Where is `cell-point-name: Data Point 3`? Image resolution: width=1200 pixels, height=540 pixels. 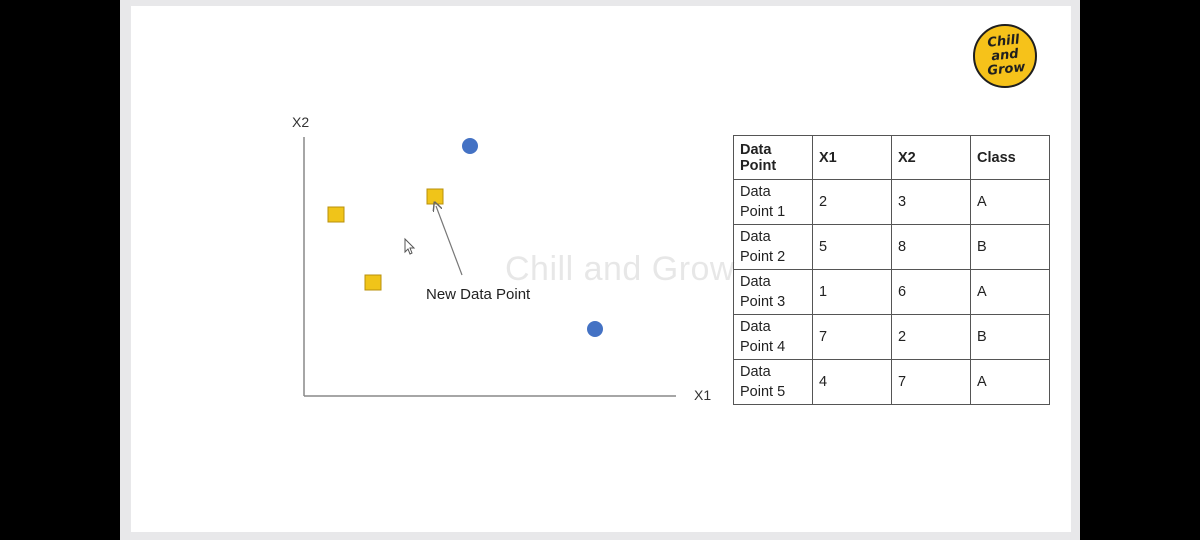
cell-point-name: Data Point 3 is located at coordinates (773, 292).